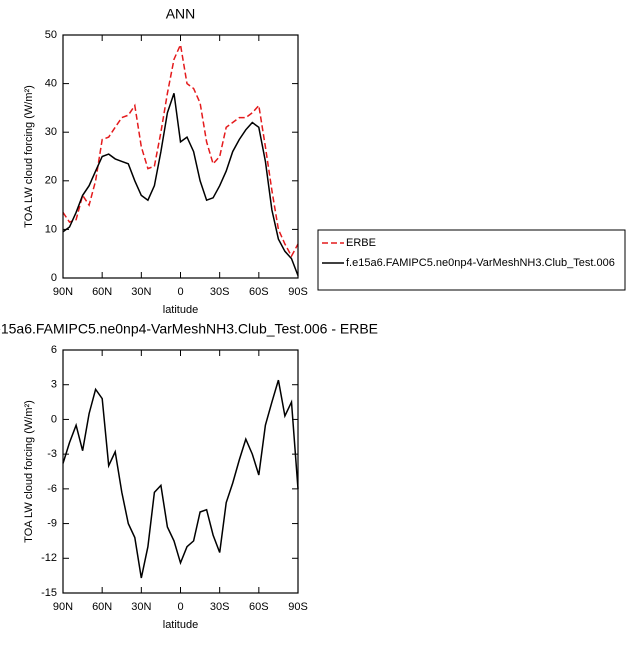 The height and width of the screenshot is (645, 640). I want to click on y-tick-label: 20, so click(51, 181).